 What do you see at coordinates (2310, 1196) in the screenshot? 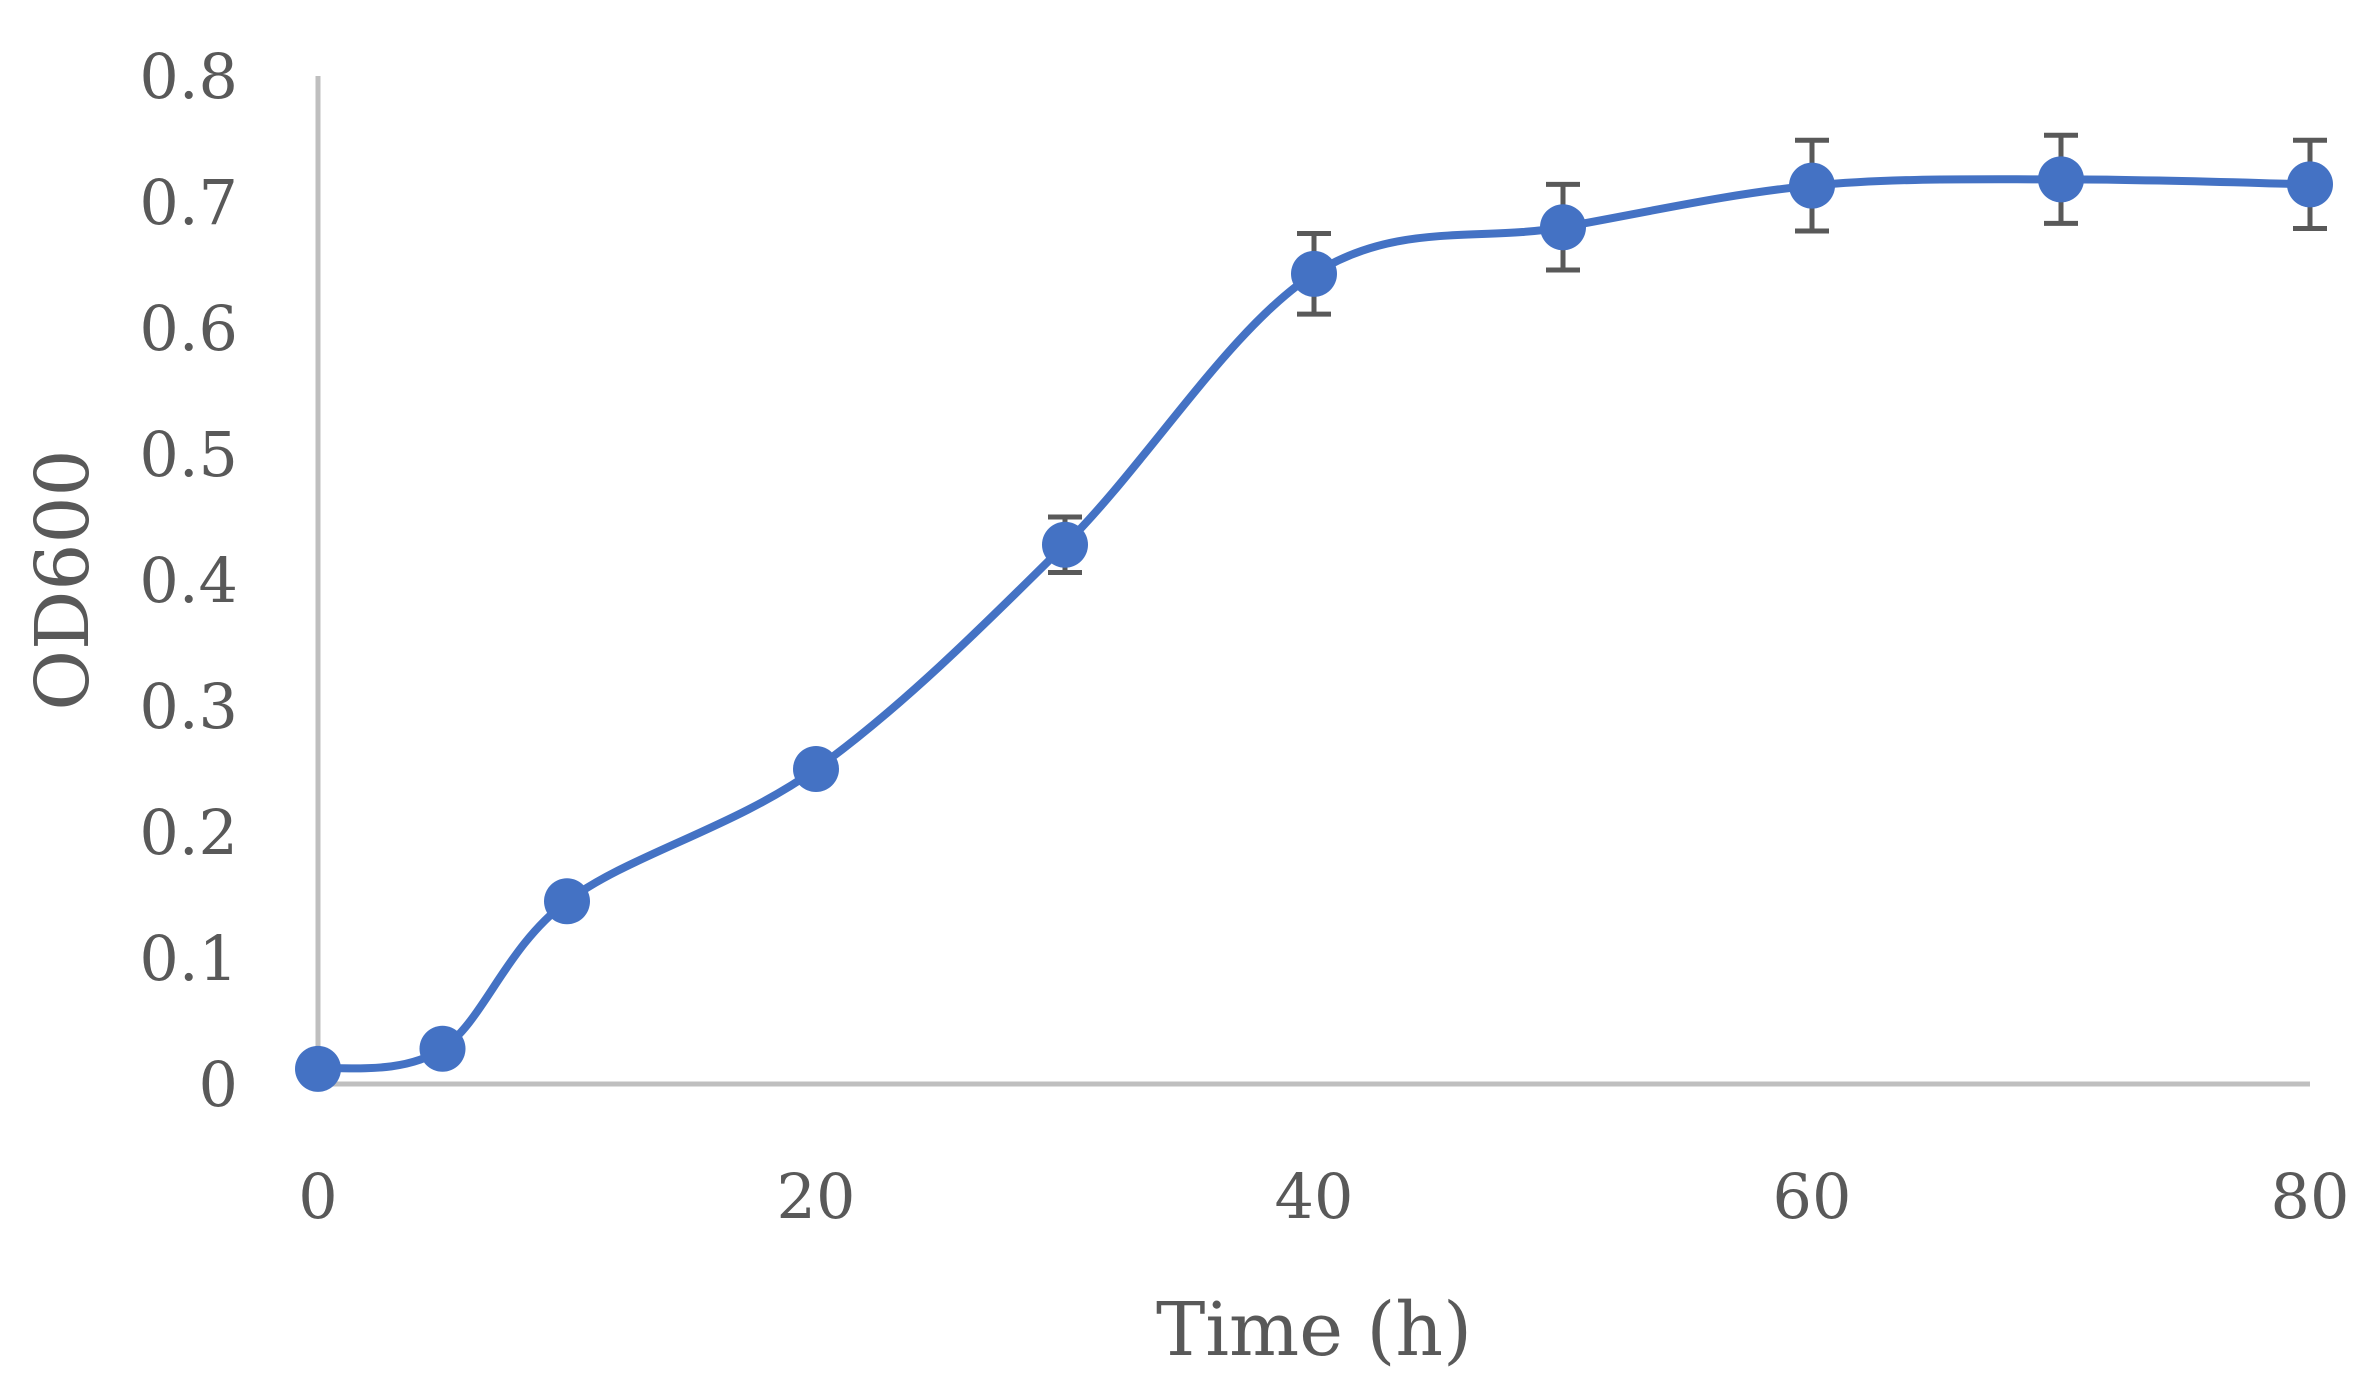
I see `x-tick-label: 80` at bounding box center [2310, 1196].